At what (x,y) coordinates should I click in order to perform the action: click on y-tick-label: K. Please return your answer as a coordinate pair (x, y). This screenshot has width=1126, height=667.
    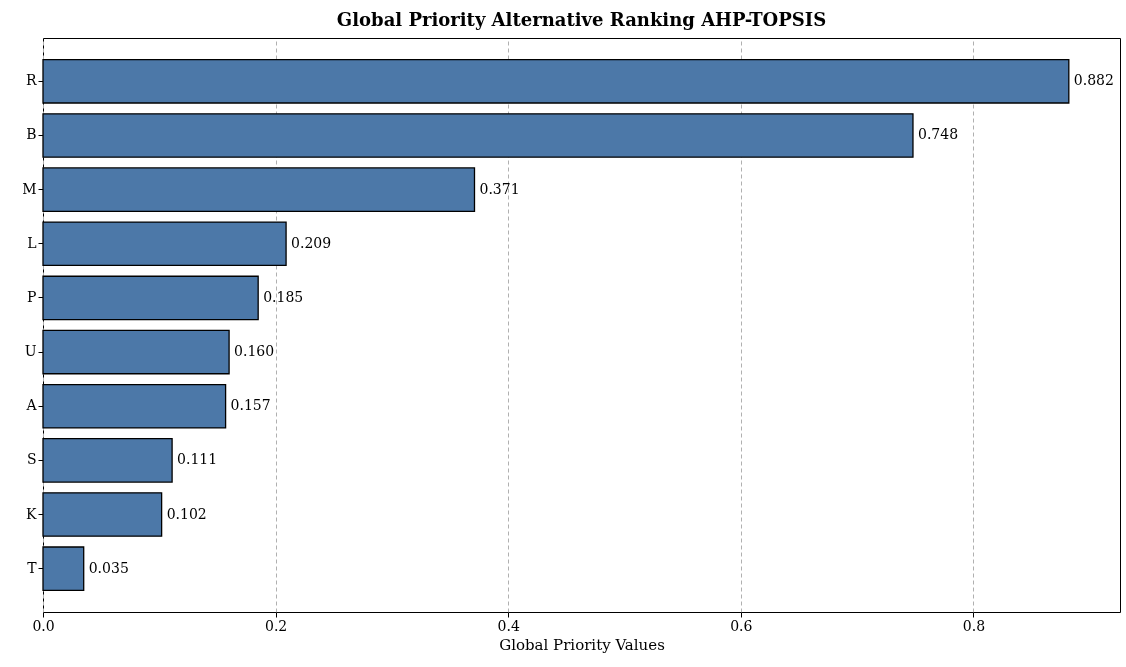
    Looking at the image, I should click on (32, 513).